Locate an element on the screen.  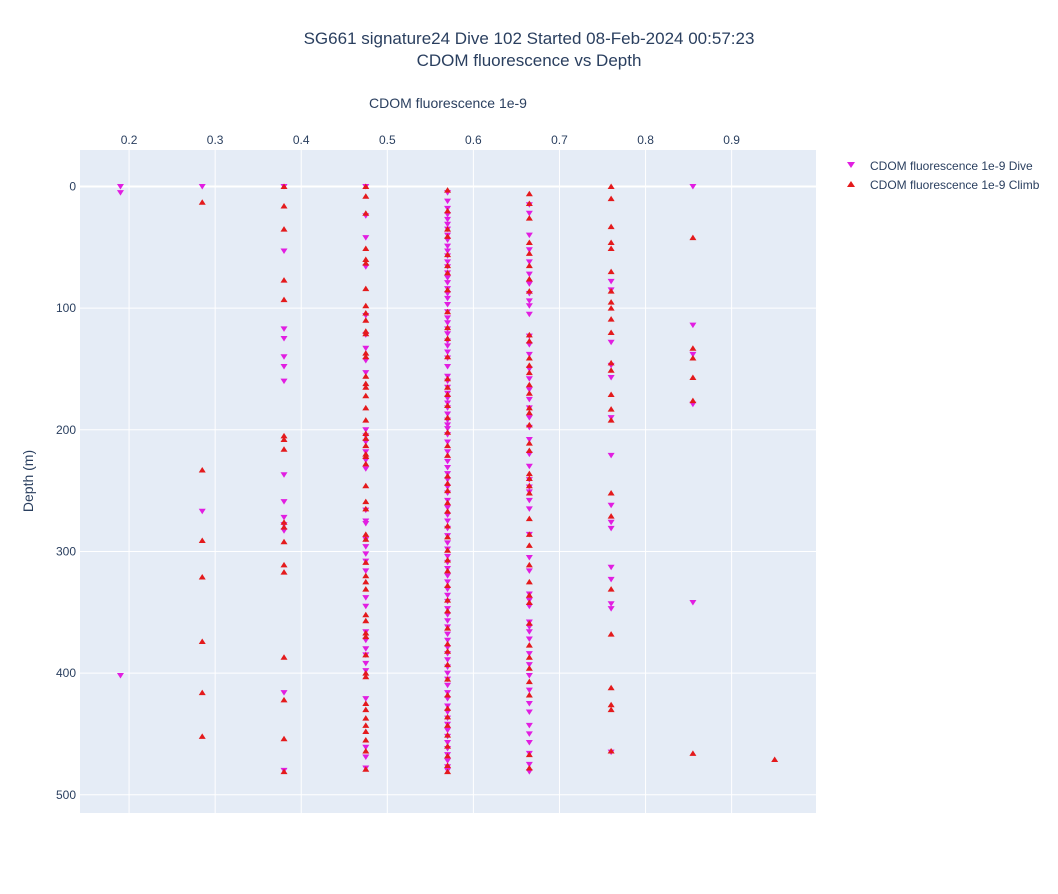
x-tick-label: 0.5 is located at coordinates (387, 140).